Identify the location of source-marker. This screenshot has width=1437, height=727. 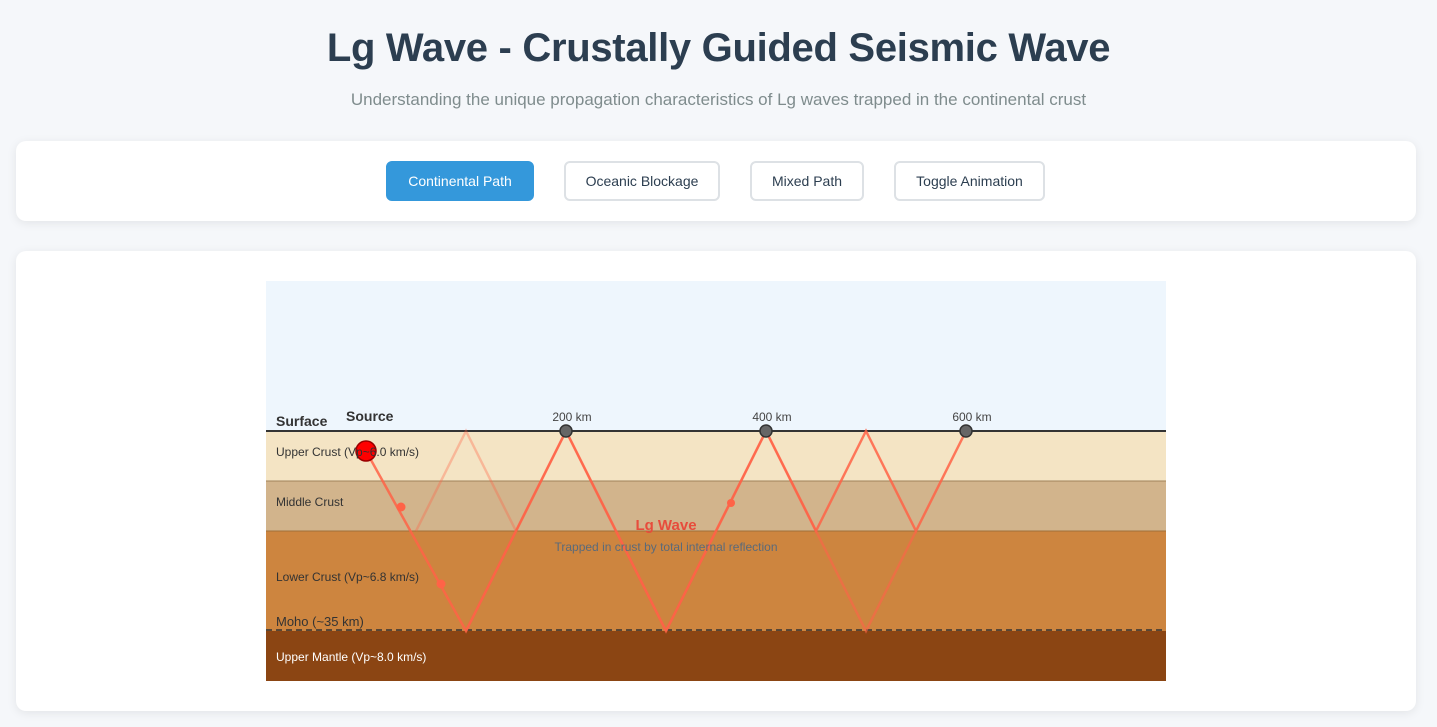
(366, 451).